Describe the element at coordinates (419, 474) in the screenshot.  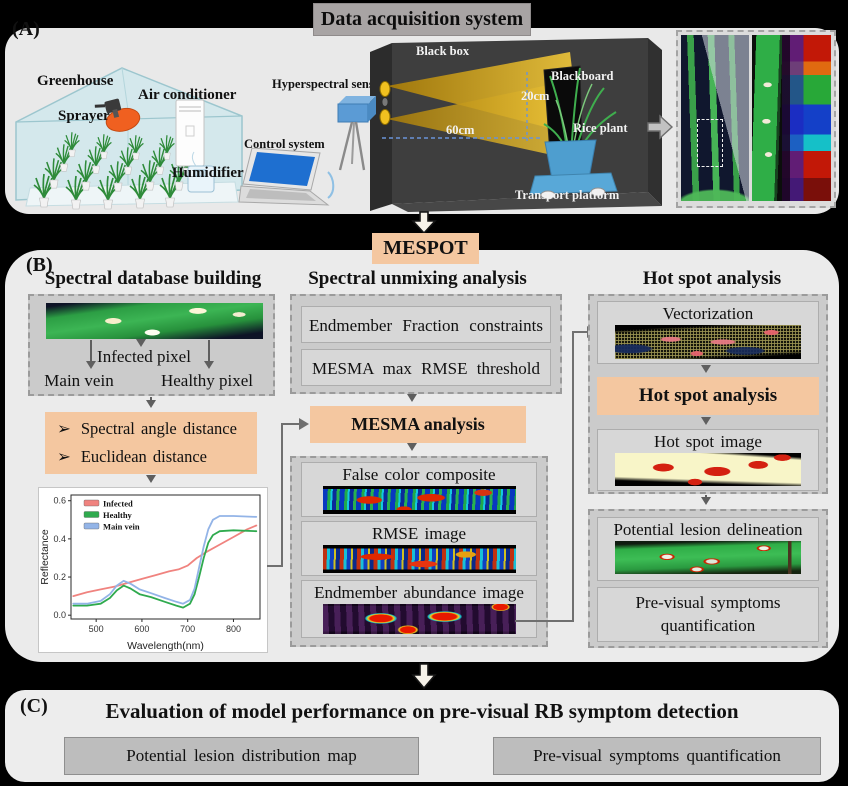
I see `false-color-label: False color composite` at that location.